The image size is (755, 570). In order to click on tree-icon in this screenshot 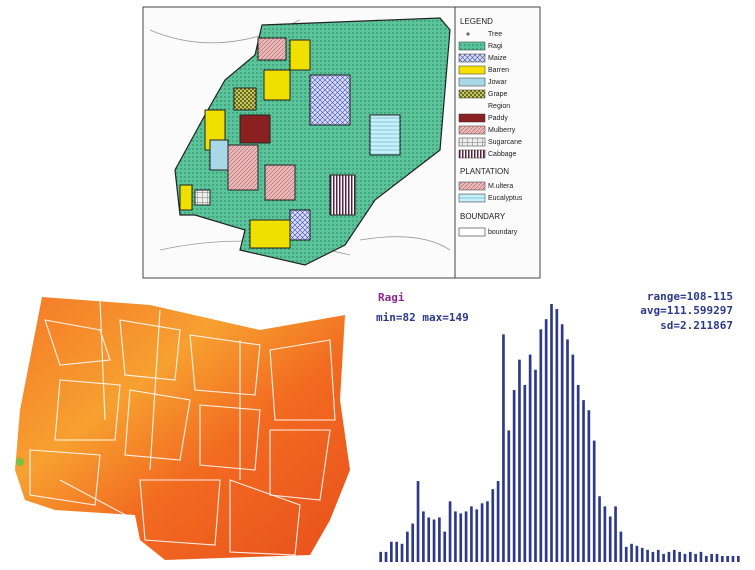, I will do `click(468, 34)`.